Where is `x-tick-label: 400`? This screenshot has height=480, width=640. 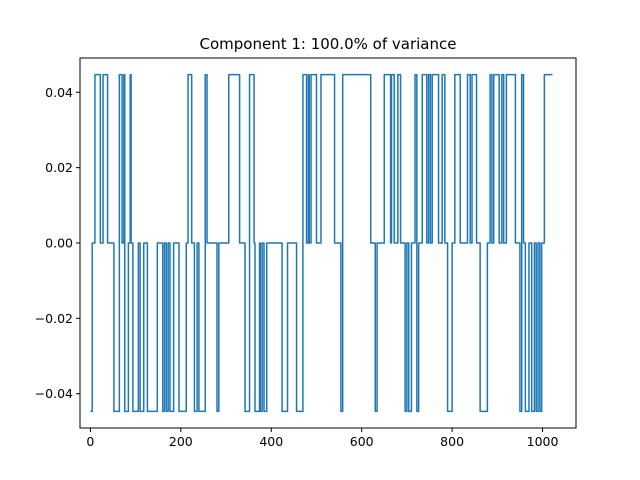
x-tick-label: 400 is located at coordinates (271, 441).